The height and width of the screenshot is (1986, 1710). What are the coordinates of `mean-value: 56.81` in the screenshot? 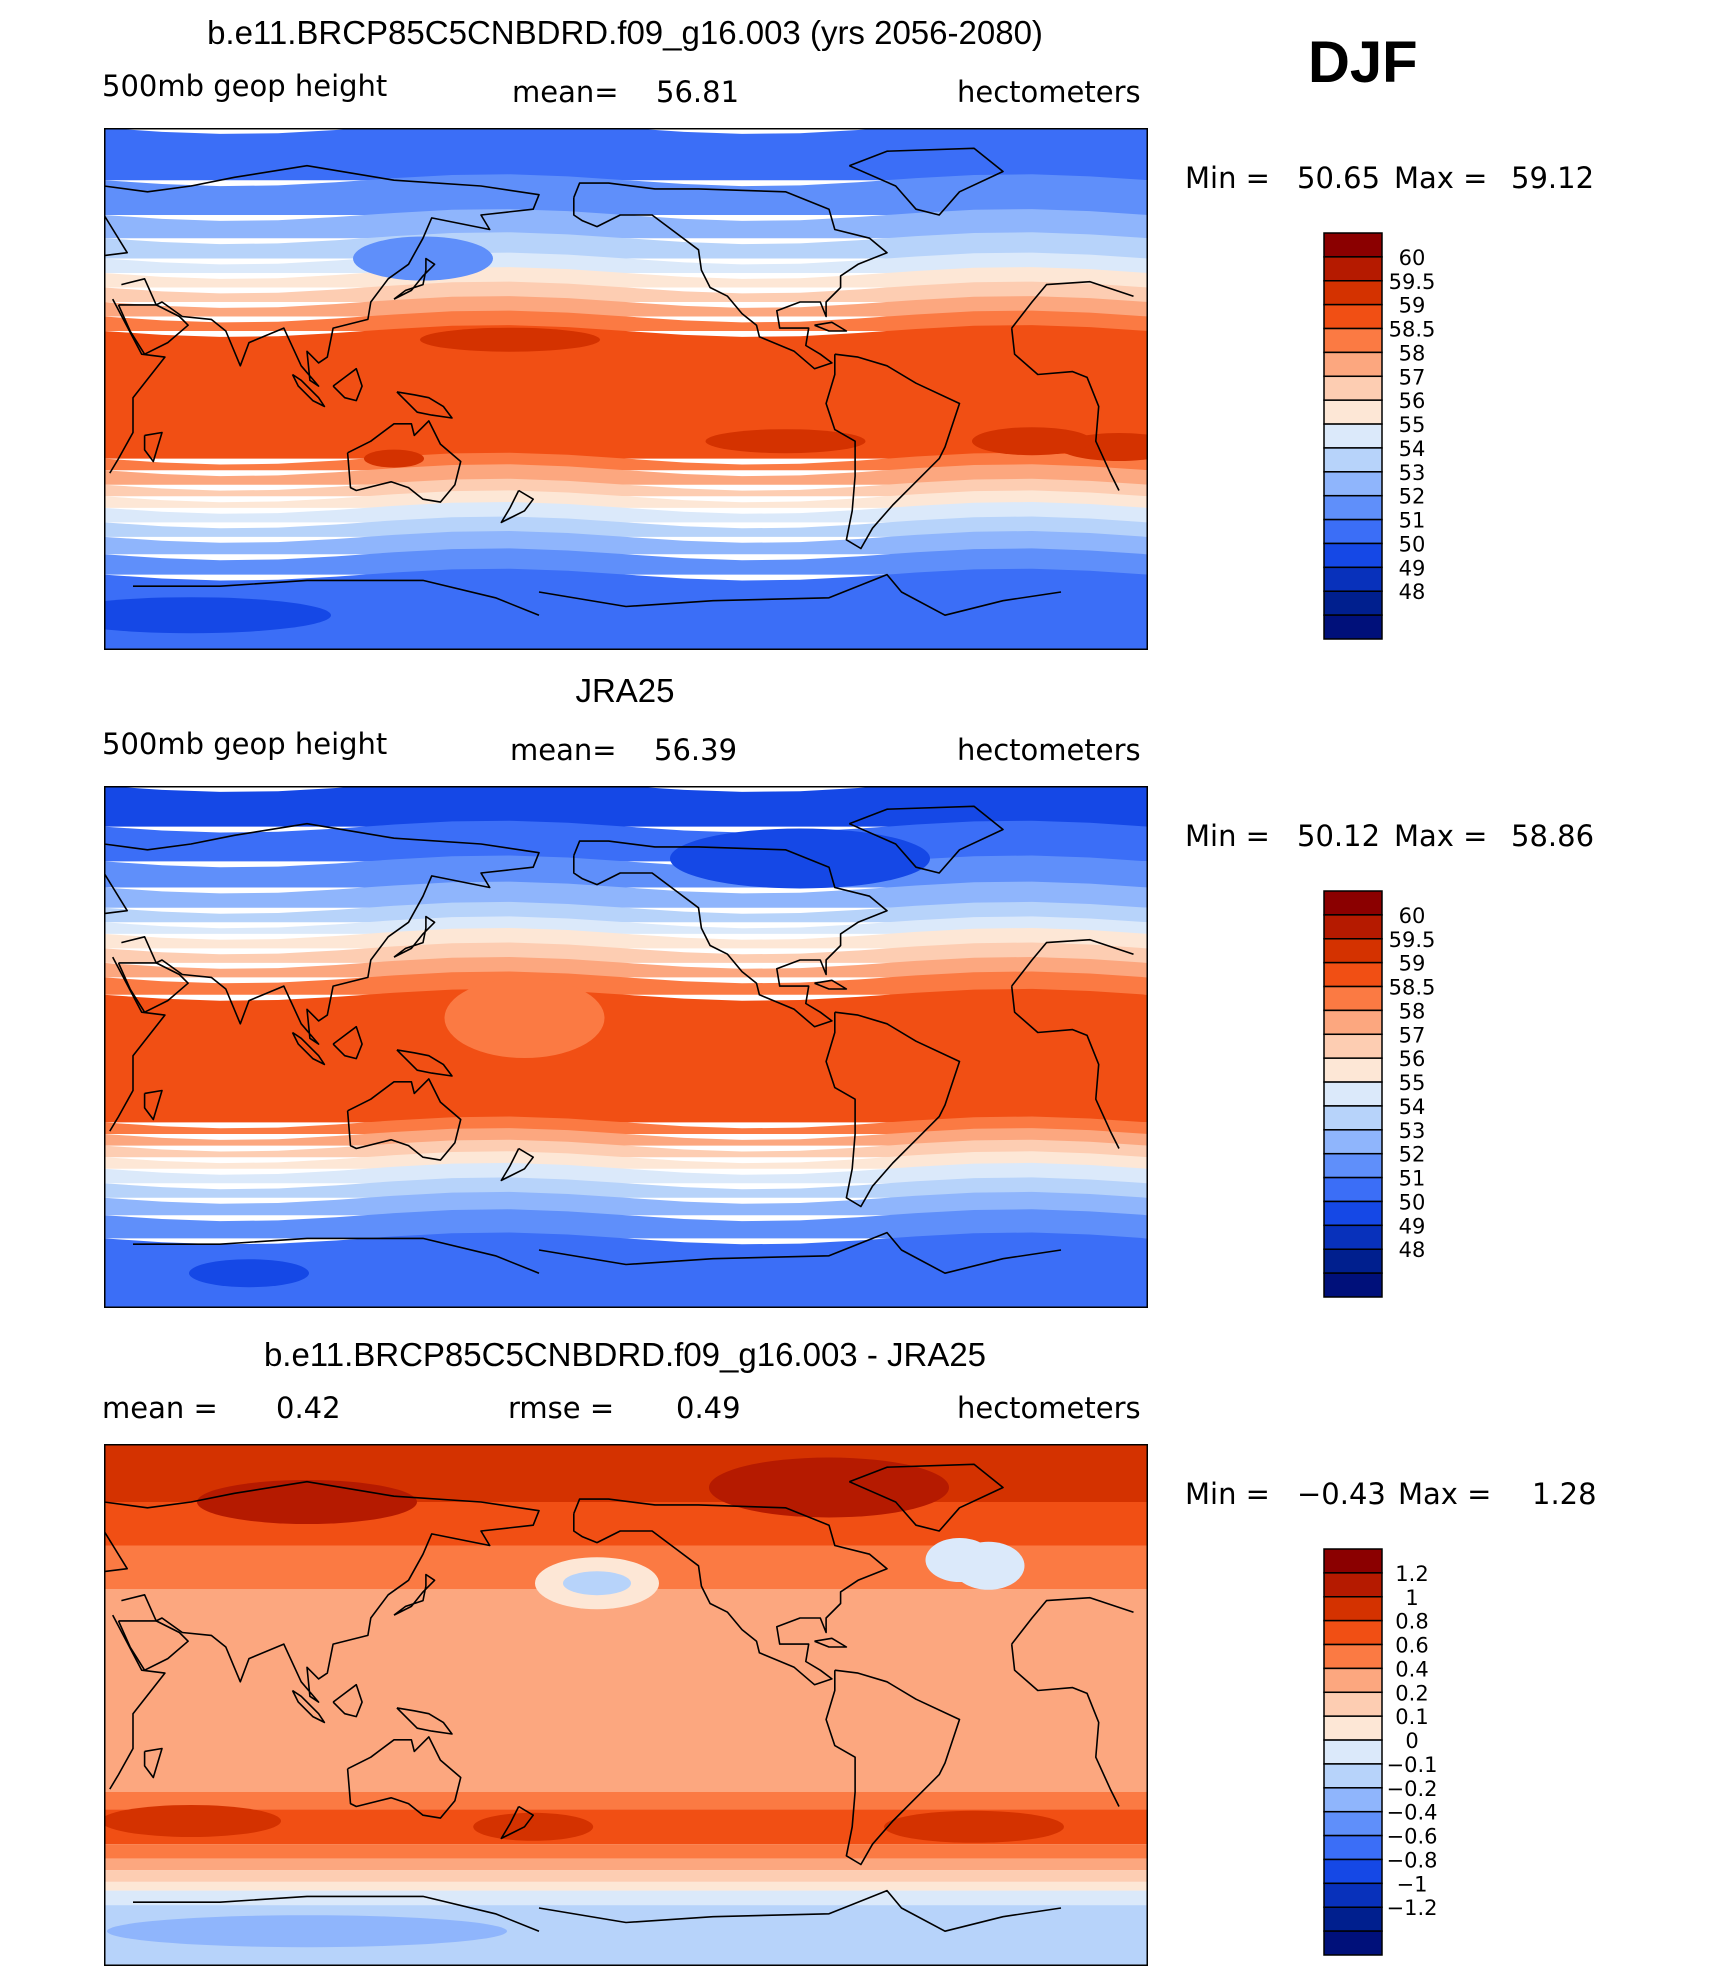 It's located at (698, 92).